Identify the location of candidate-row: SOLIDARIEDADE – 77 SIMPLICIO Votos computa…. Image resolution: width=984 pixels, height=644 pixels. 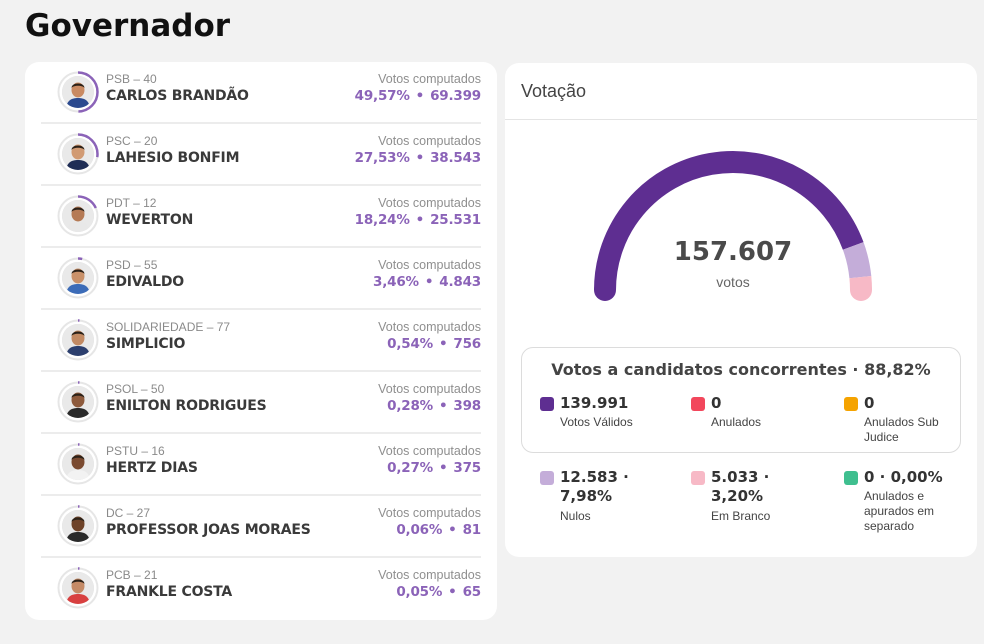
(261, 341).